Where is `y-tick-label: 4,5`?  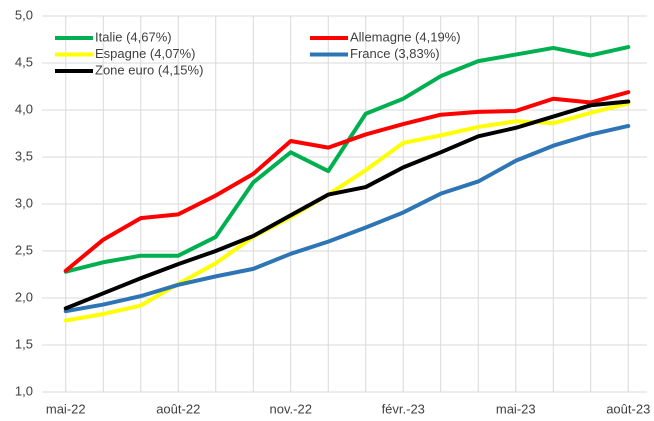
y-tick-label: 4,5 is located at coordinates (24, 61).